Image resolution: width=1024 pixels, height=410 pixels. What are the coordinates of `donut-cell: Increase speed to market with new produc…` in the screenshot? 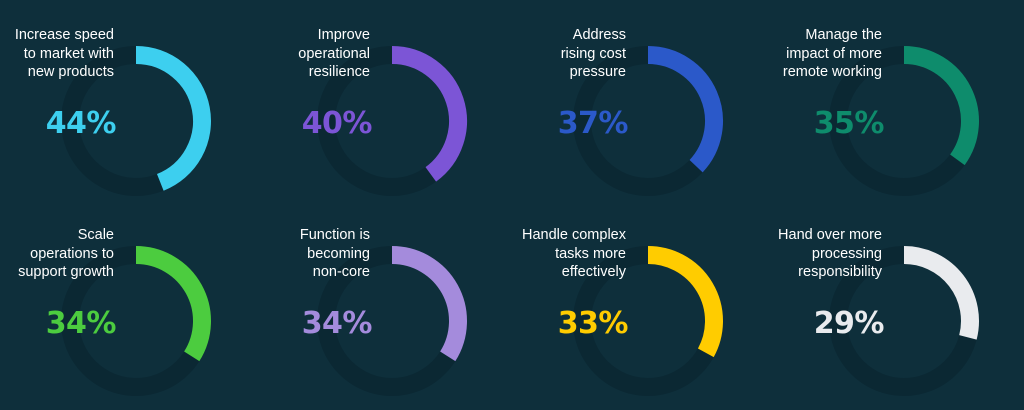 It's located at (128, 101).